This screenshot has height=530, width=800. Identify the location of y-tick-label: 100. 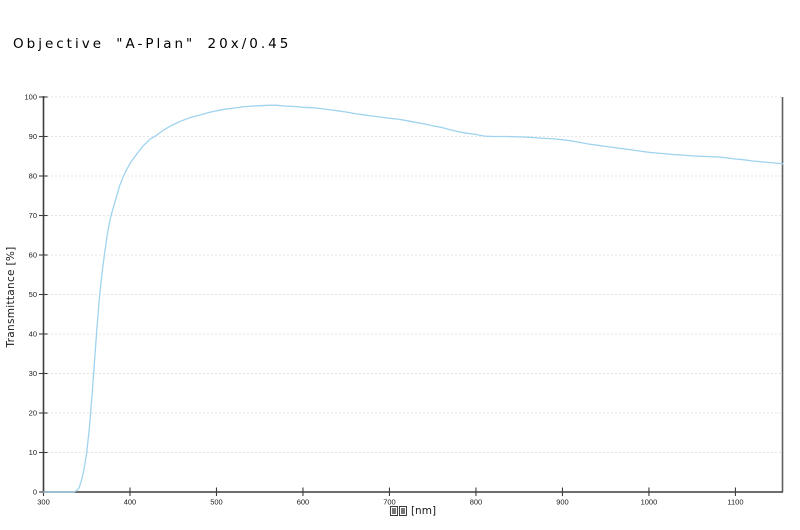
(30, 97).